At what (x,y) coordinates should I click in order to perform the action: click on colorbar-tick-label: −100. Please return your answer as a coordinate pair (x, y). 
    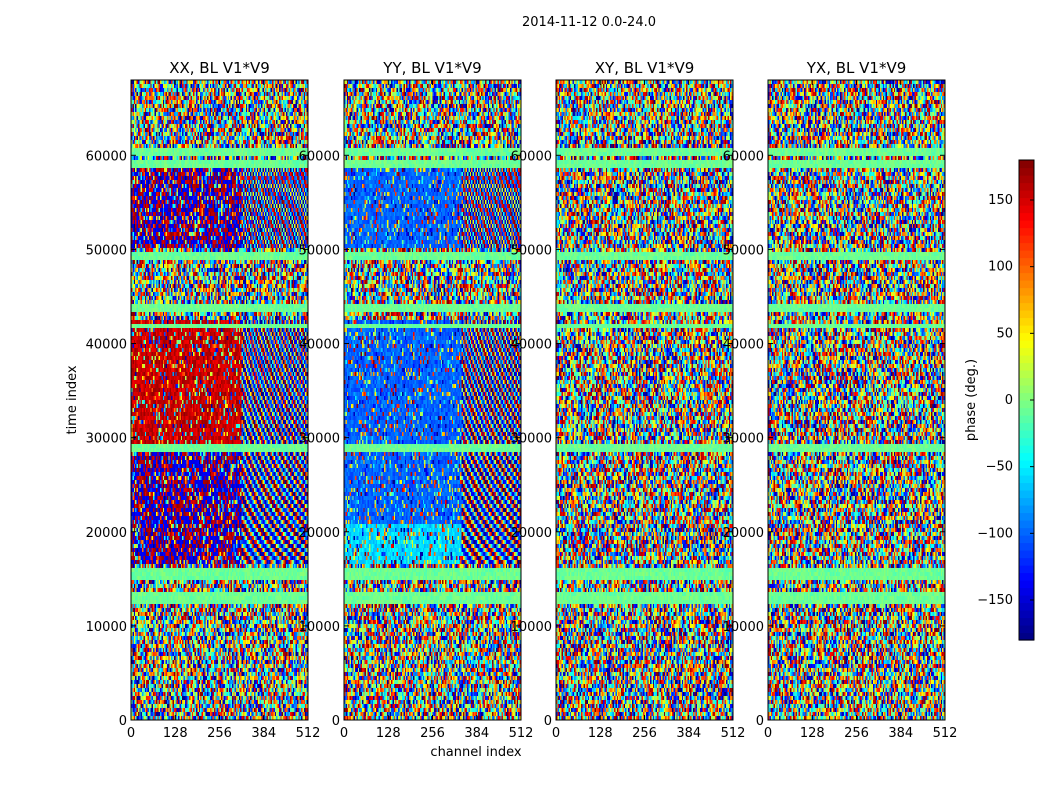
    Looking at the image, I should click on (995, 533).